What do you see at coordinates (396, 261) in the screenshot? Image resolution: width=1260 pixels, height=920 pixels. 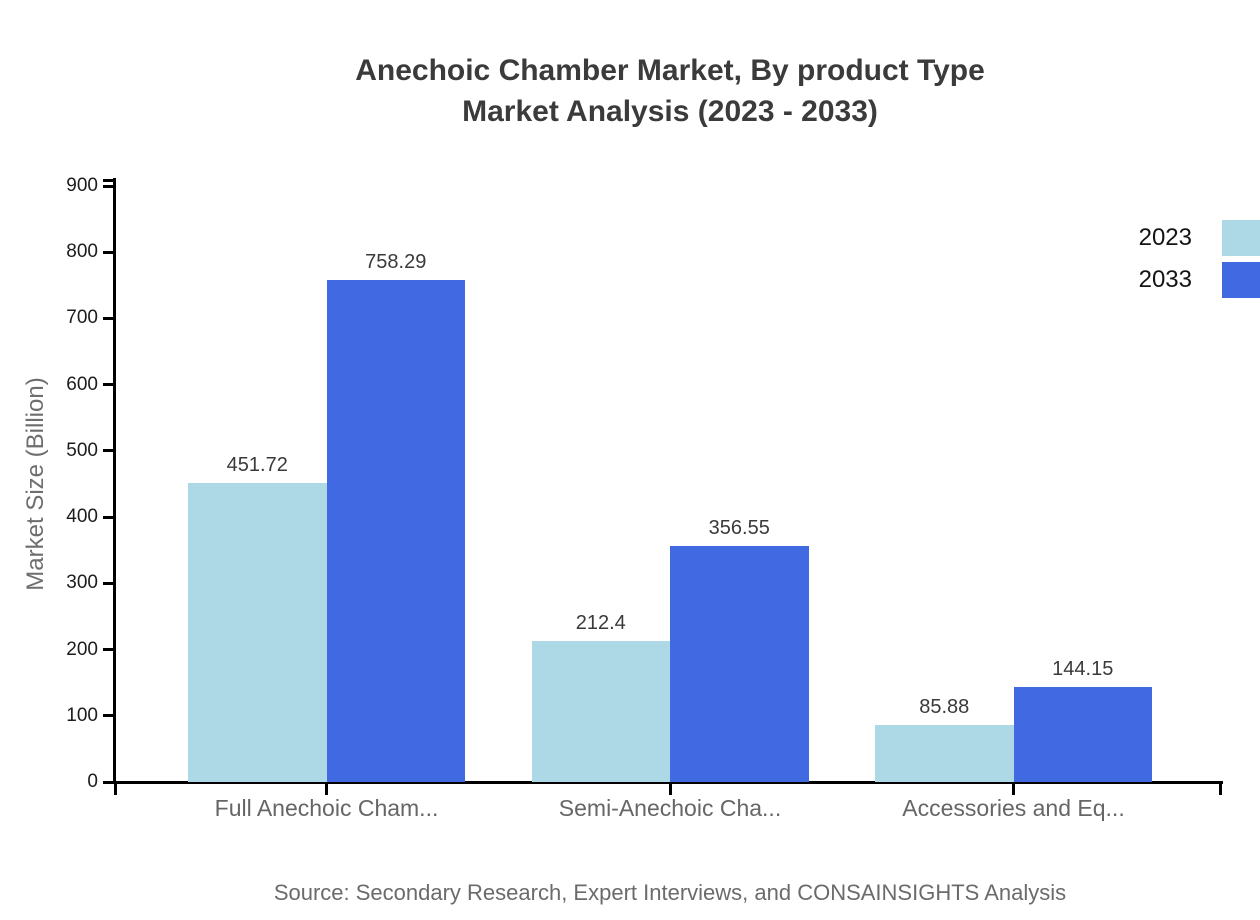 I see `value-label-2033-1: 758.29` at bounding box center [396, 261].